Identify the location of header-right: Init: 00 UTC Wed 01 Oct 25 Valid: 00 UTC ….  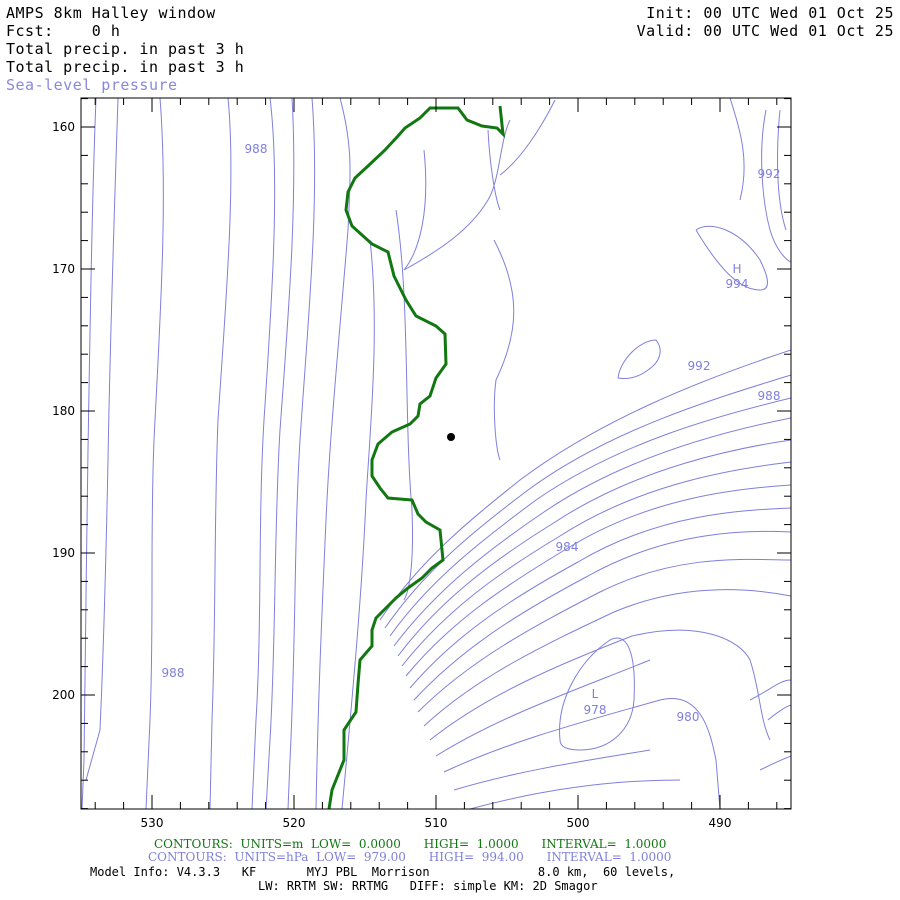
(765, 22).